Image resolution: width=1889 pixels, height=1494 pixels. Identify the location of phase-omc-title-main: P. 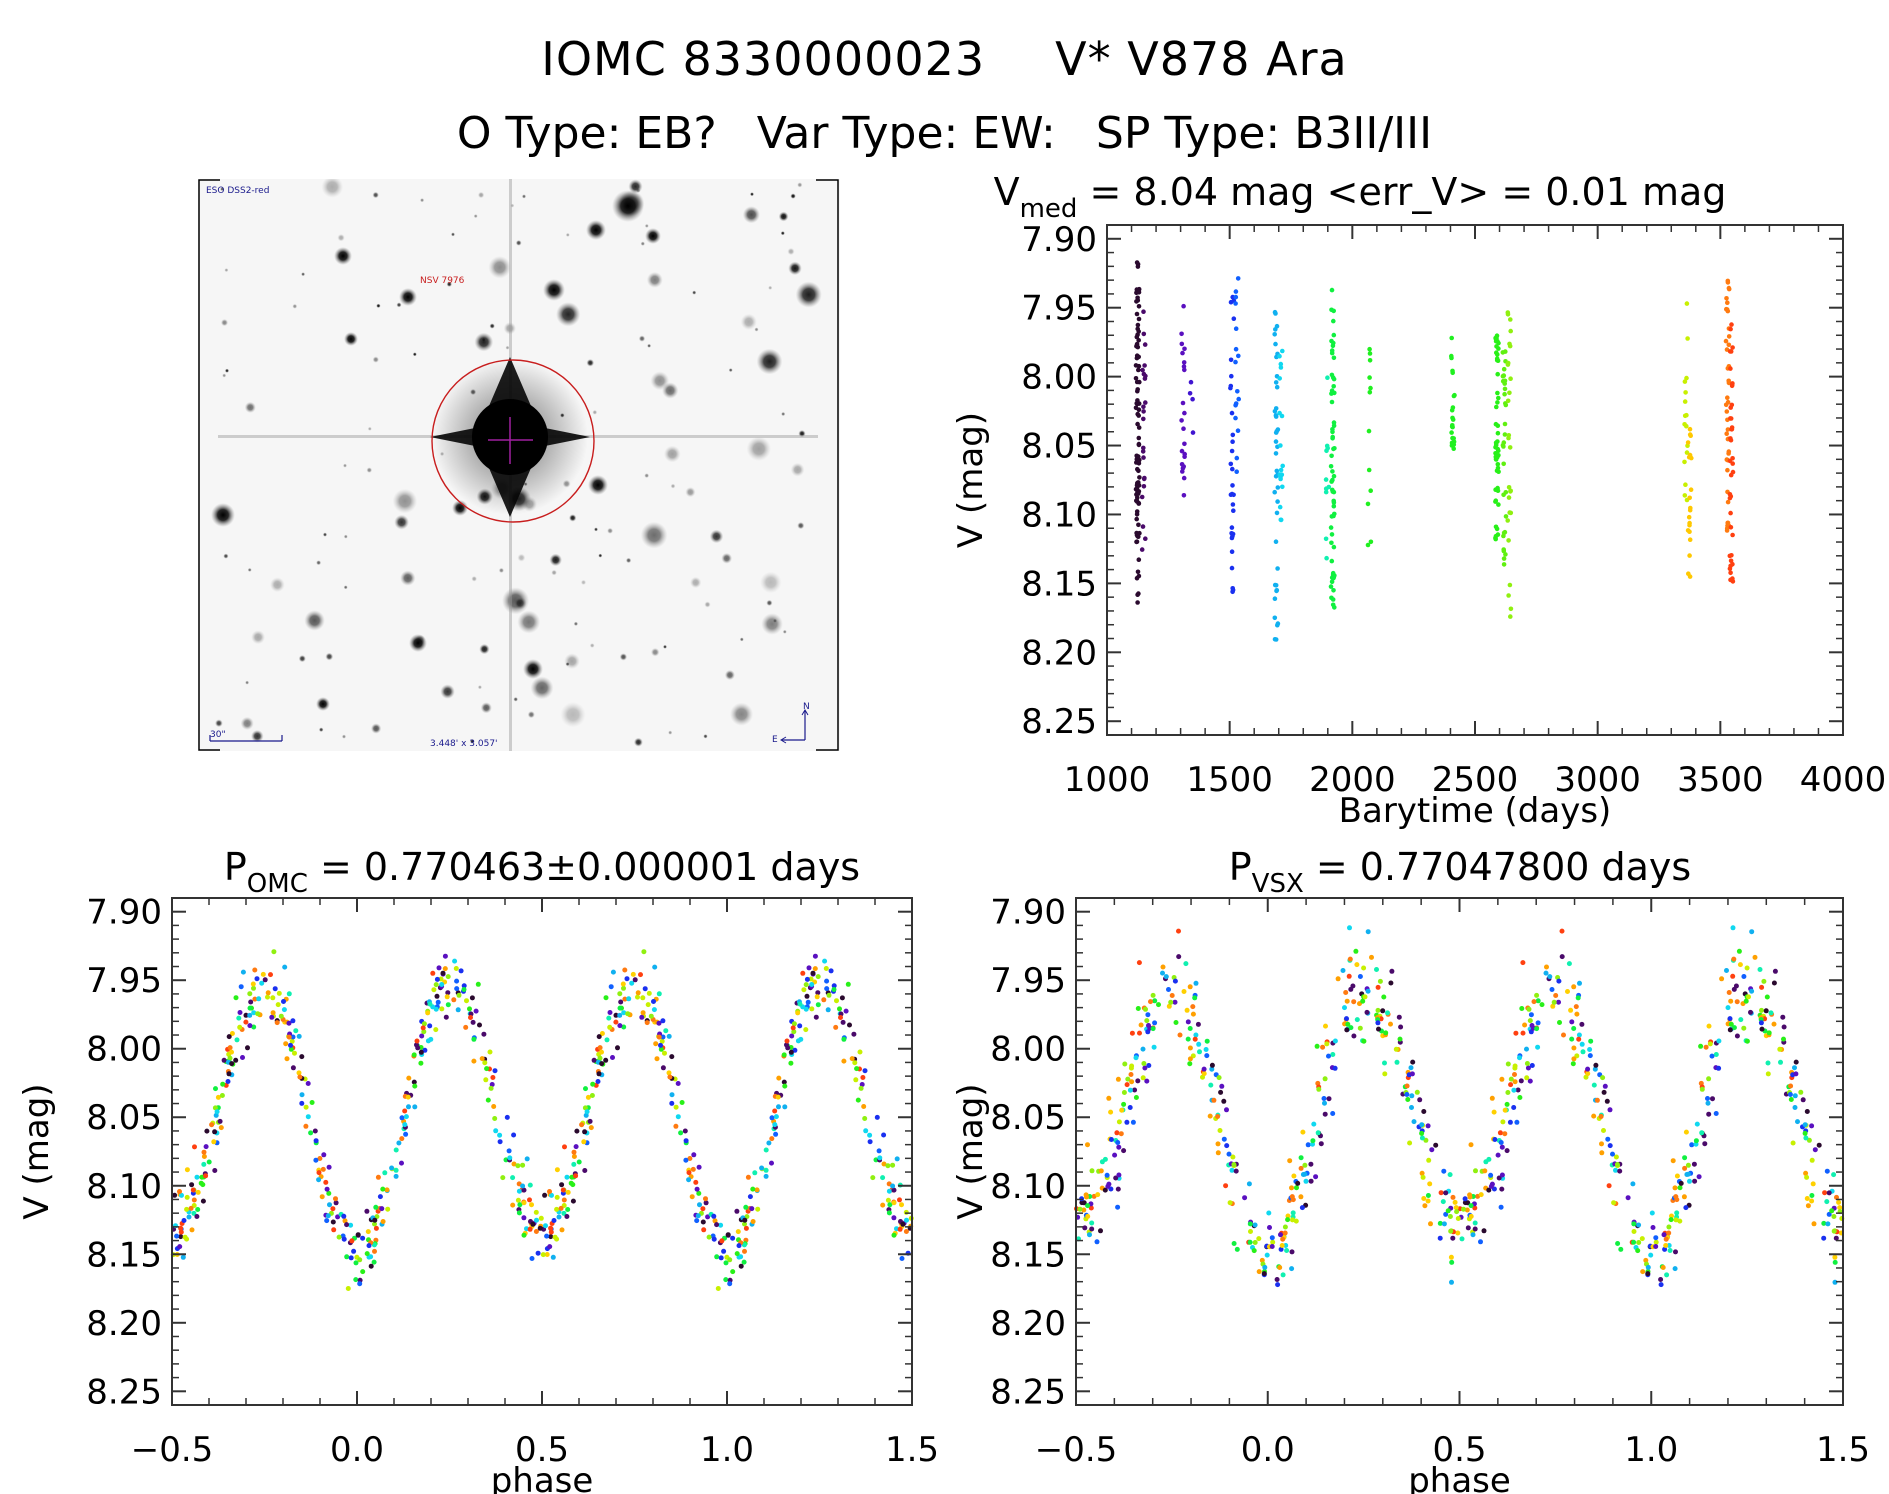
(235, 867).